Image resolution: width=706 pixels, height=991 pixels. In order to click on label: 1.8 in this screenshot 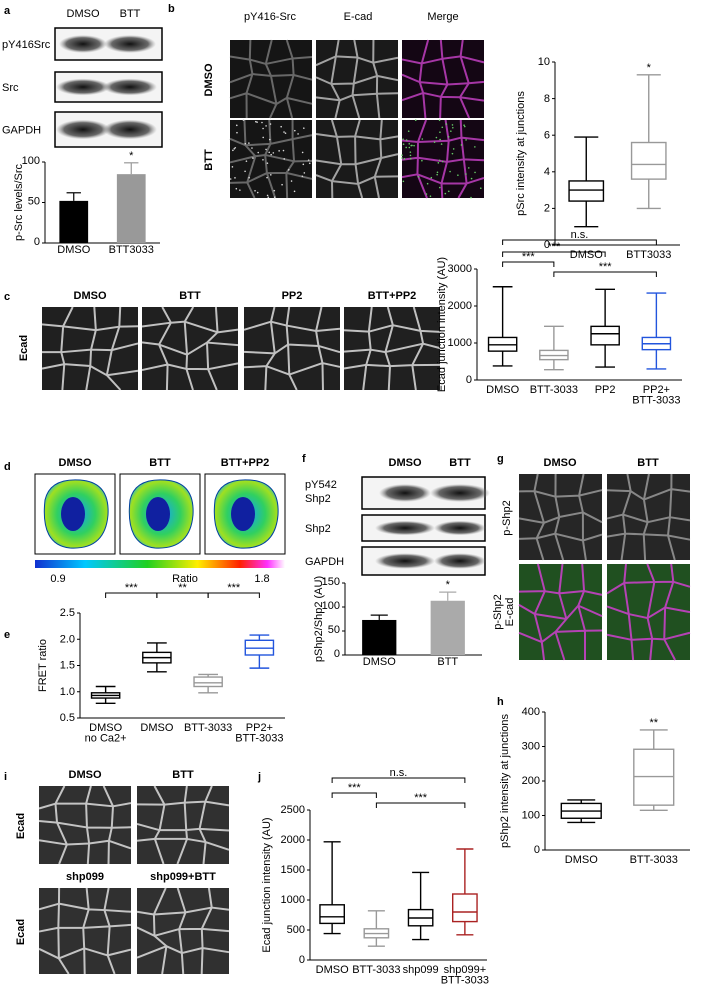, I will do `click(261, 579)`.